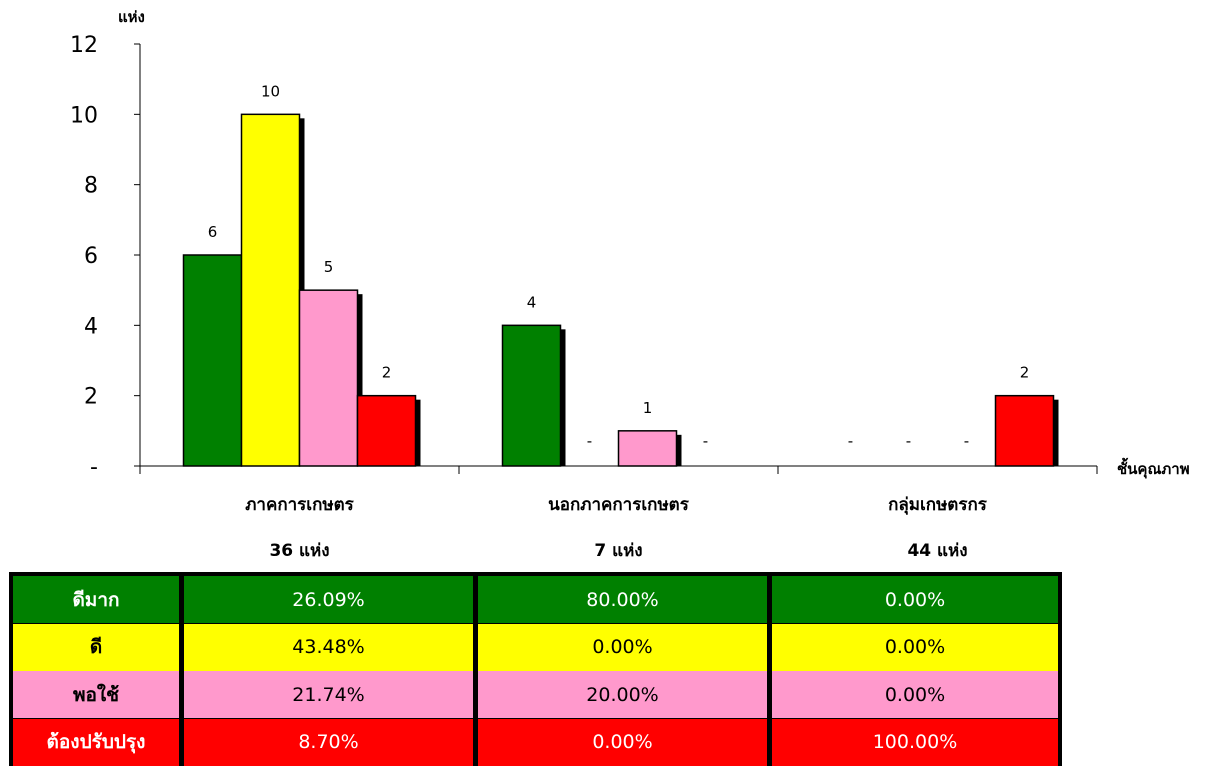 The height and width of the screenshot is (767, 1230). Describe the element at coordinates (915, 742) in the screenshot. I see `table-cell: 100.00%` at that location.